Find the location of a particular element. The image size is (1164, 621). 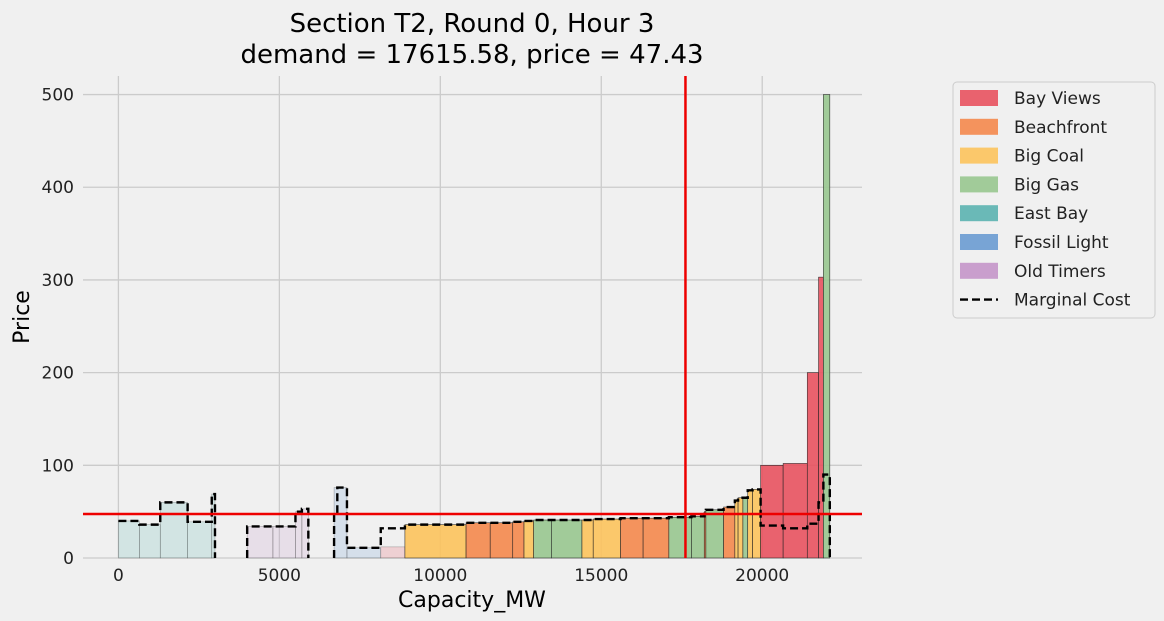

legend-label-3: Big Gas is located at coordinates (1046, 185).